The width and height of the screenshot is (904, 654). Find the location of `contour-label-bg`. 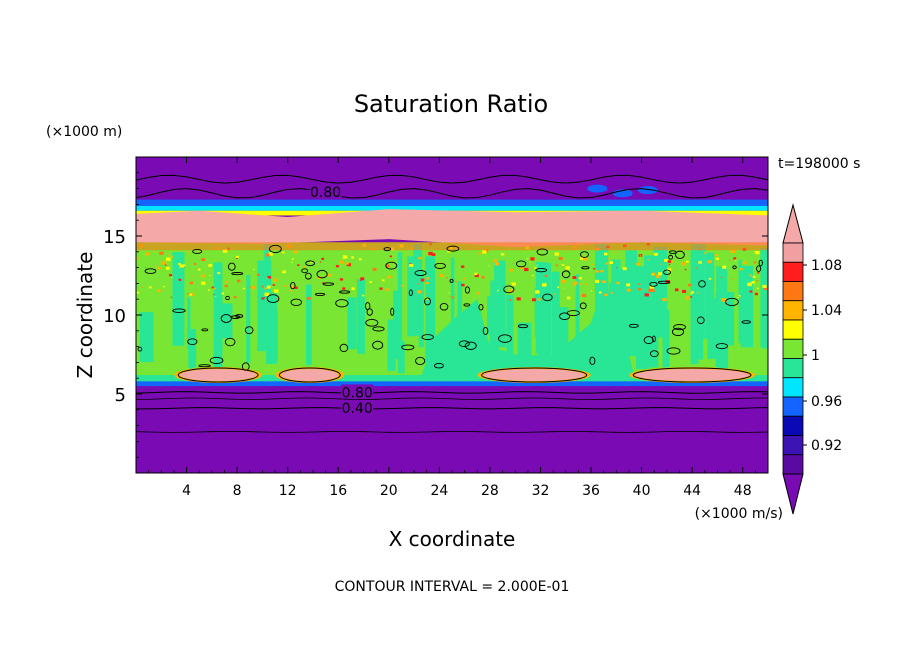

contour-label-bg is located at coordinates (357, 407).